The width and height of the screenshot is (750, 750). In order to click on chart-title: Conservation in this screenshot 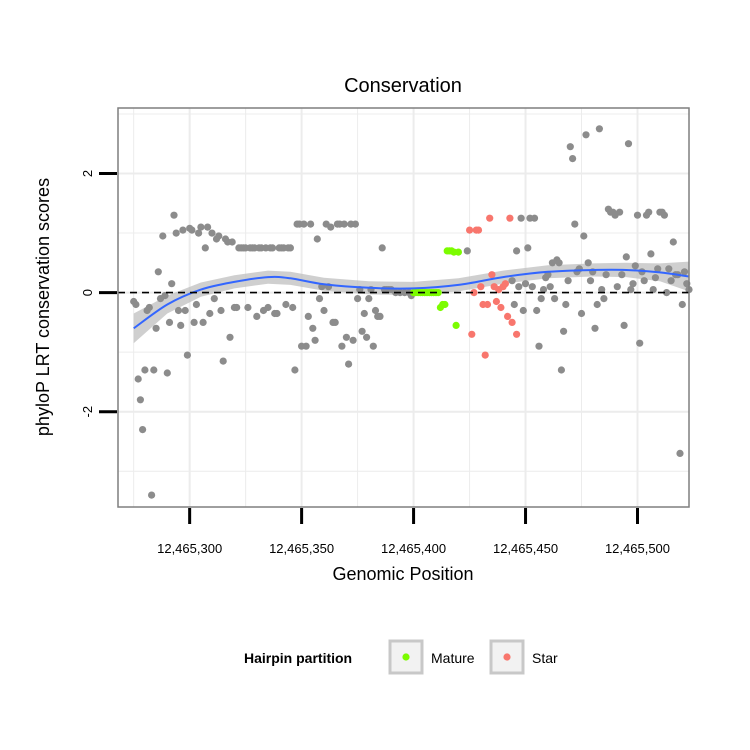, I will do `click(403, 86)`.